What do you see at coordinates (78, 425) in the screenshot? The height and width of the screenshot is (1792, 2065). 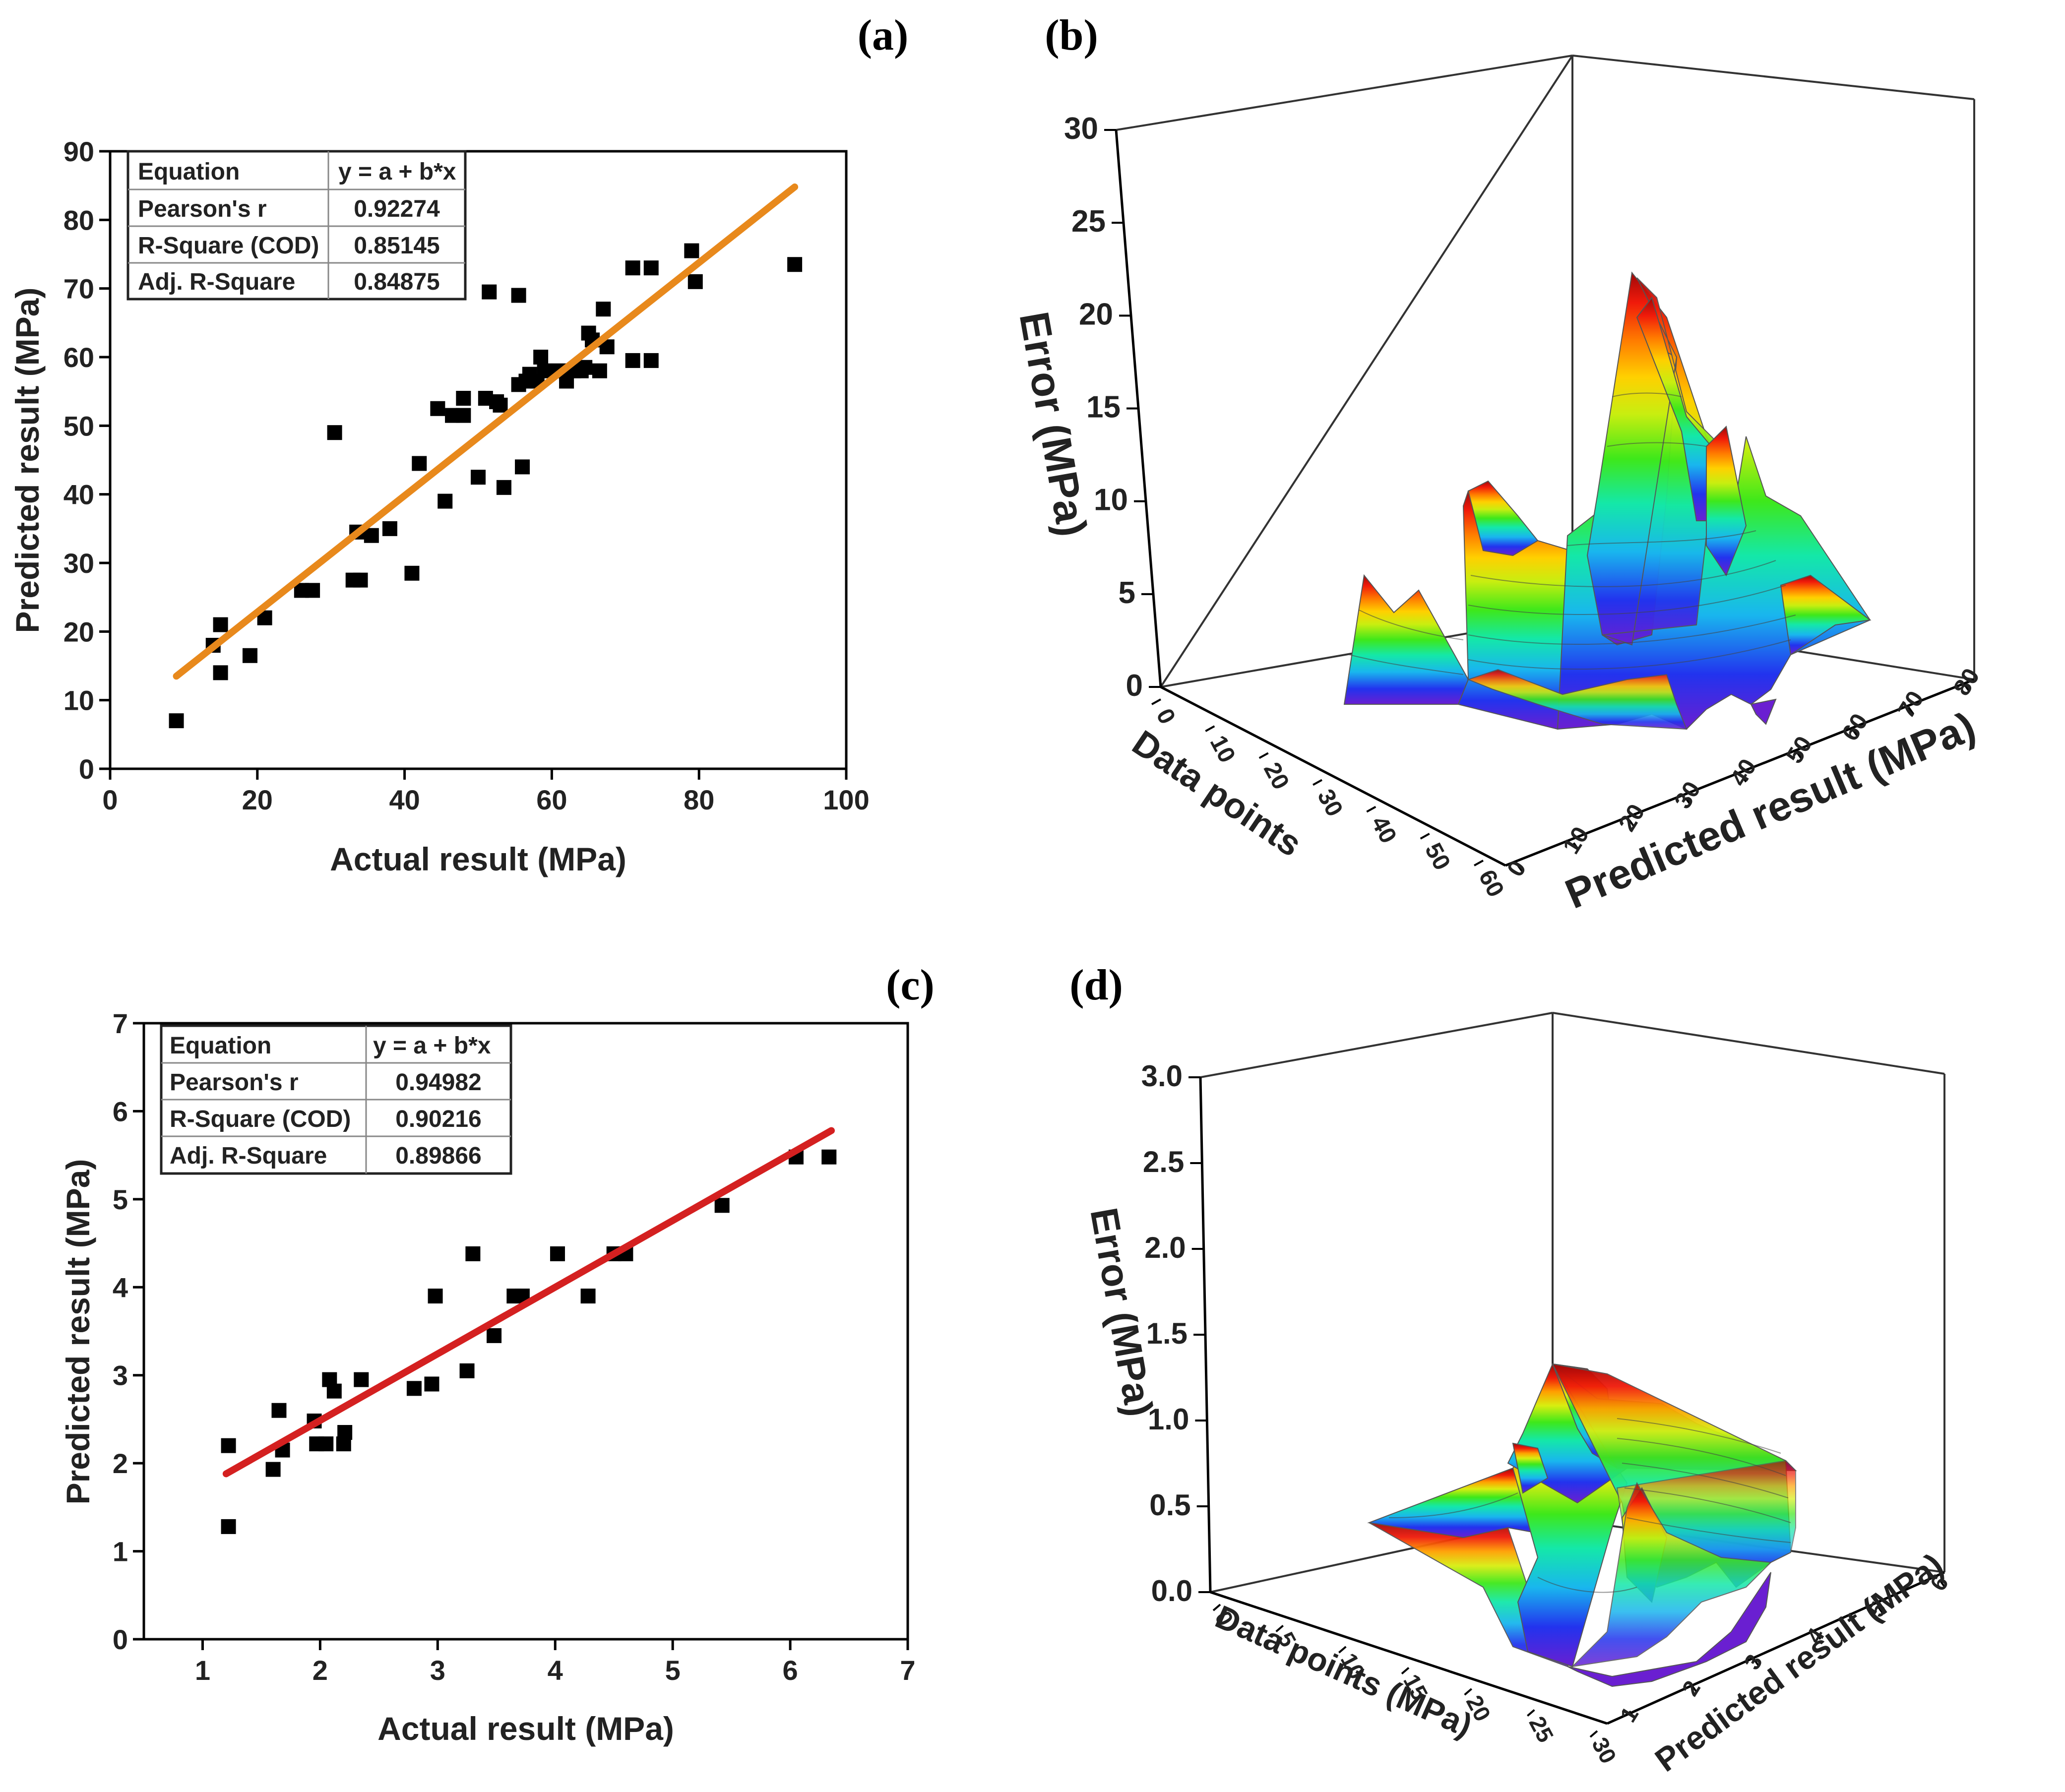 I see `y-tick-label: 50` at bounding box center [78, 425].